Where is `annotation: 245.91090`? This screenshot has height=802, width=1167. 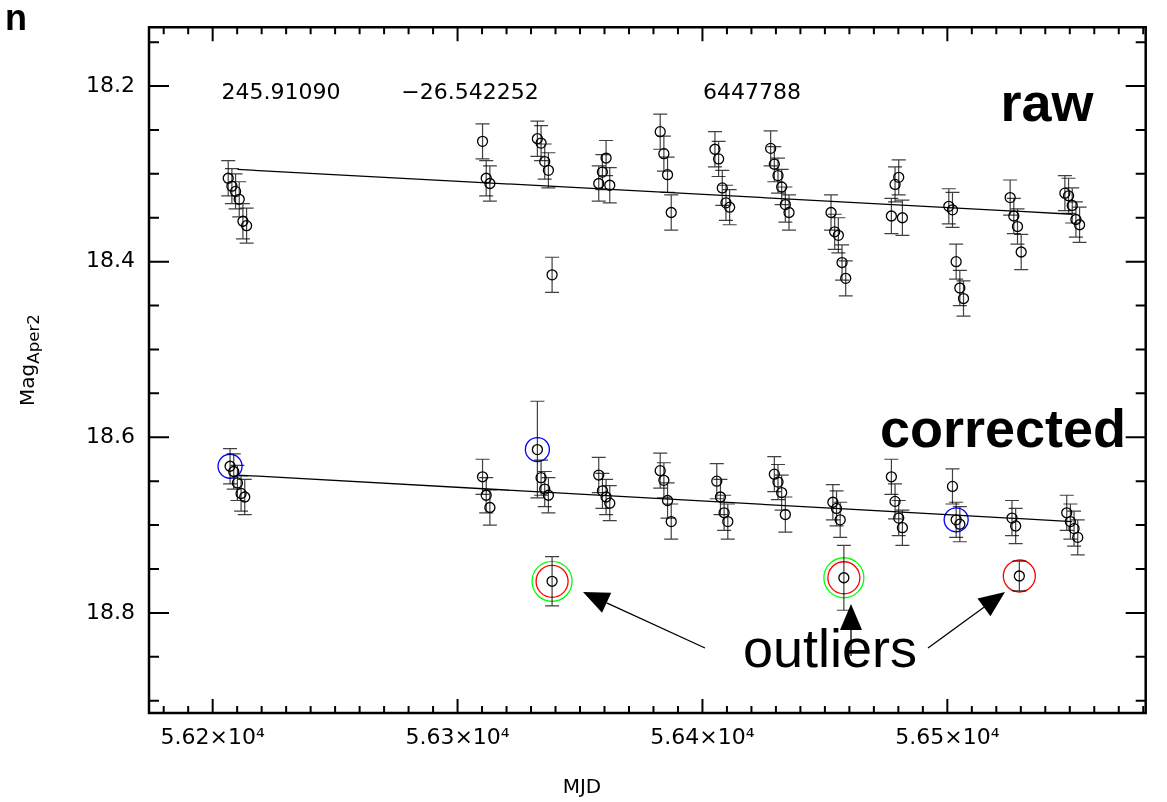 annotation: 245.91090 is located at coordinates (281, 91).